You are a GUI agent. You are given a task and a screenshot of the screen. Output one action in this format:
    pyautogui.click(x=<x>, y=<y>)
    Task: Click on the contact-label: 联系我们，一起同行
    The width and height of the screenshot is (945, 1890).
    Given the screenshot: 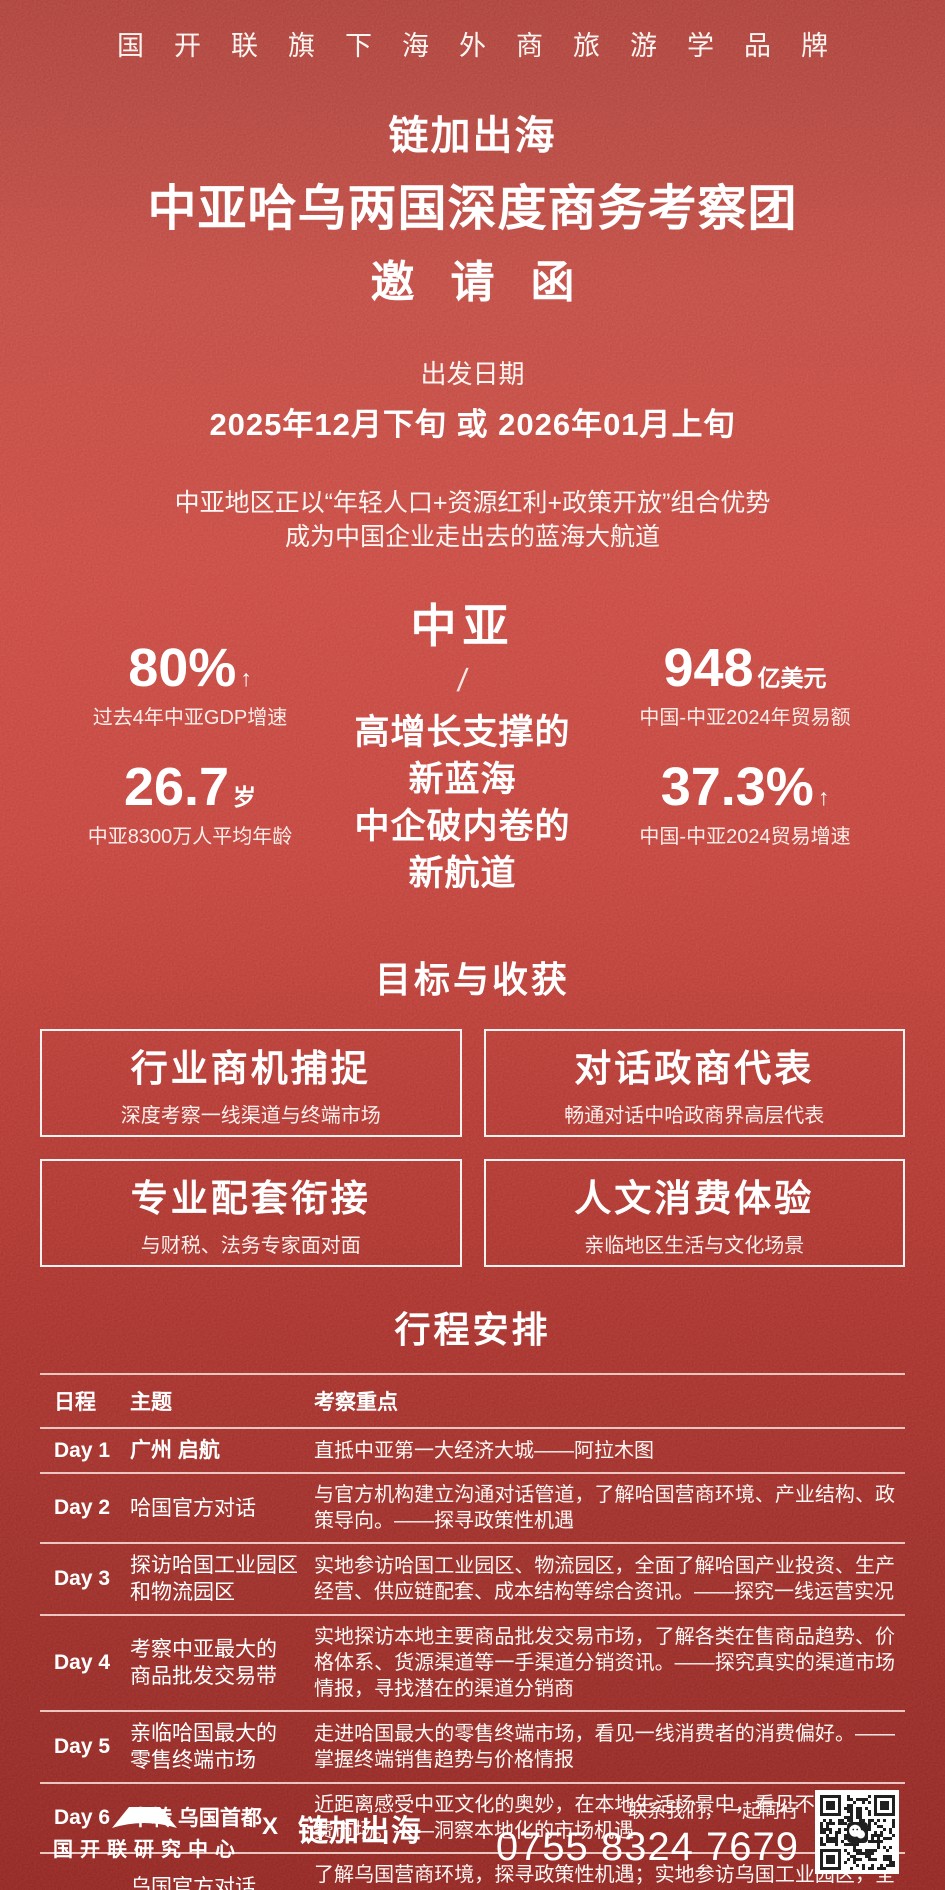 What is the action you would take?
    pyautogui.click(x=713, y=1811)
    